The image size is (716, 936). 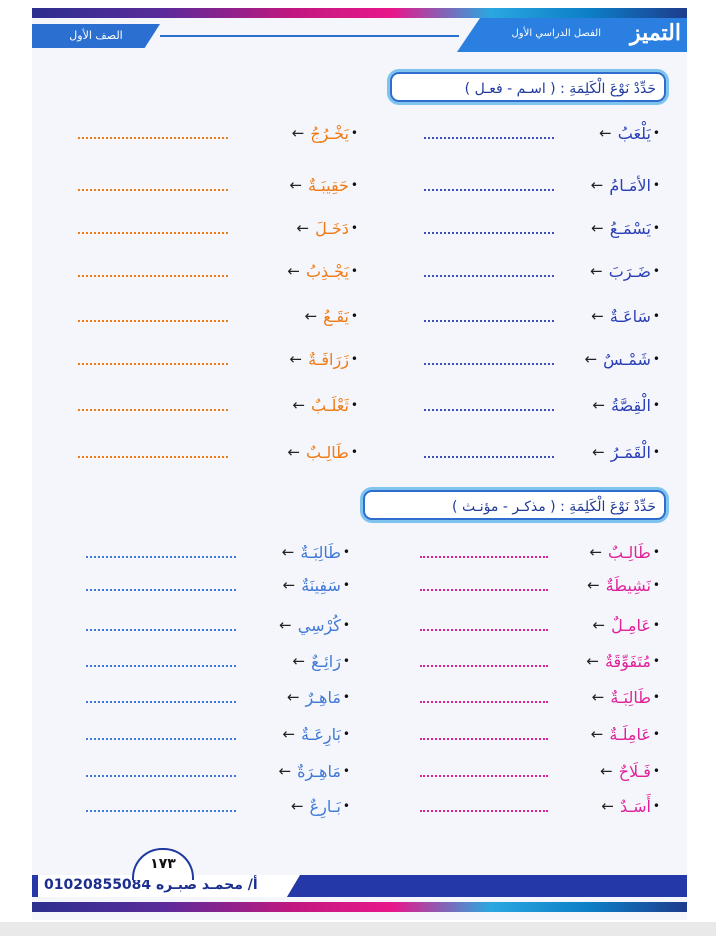 What do you see at coordinates (556, 33) in the screenshot?
I see `semester-label: الفصل الدراسي الأول` at bounding box center [556, 33].